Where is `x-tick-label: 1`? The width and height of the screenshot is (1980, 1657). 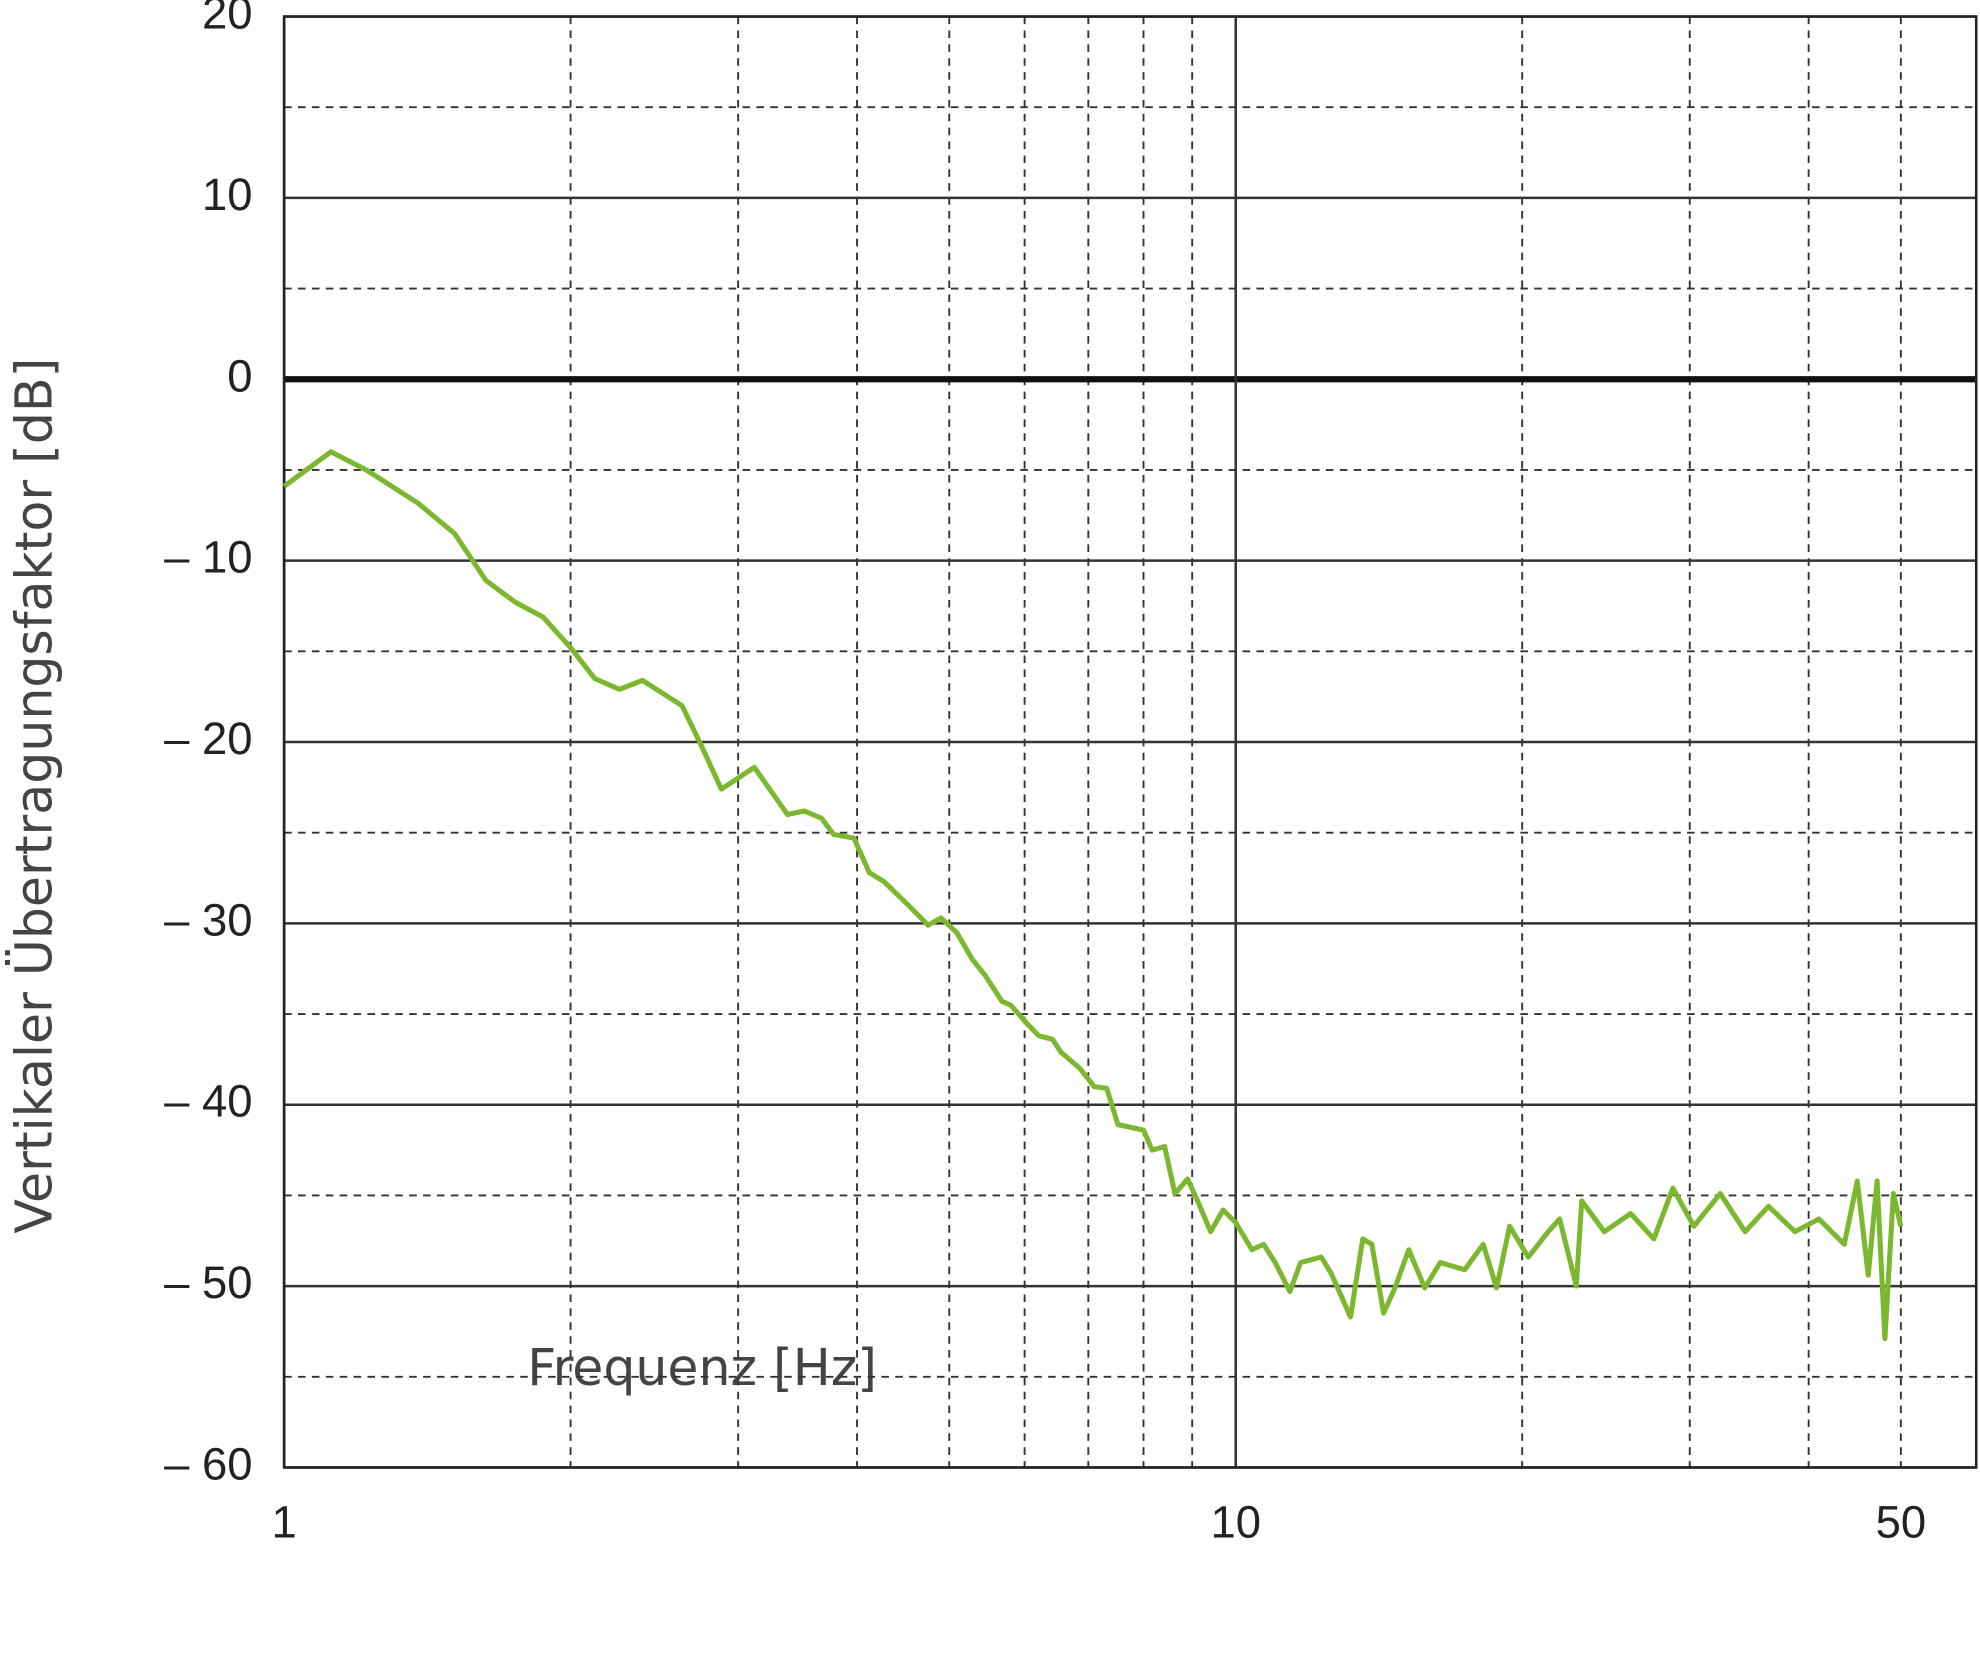 x-tick-label: 1 is located at coordinates (283, 1522).